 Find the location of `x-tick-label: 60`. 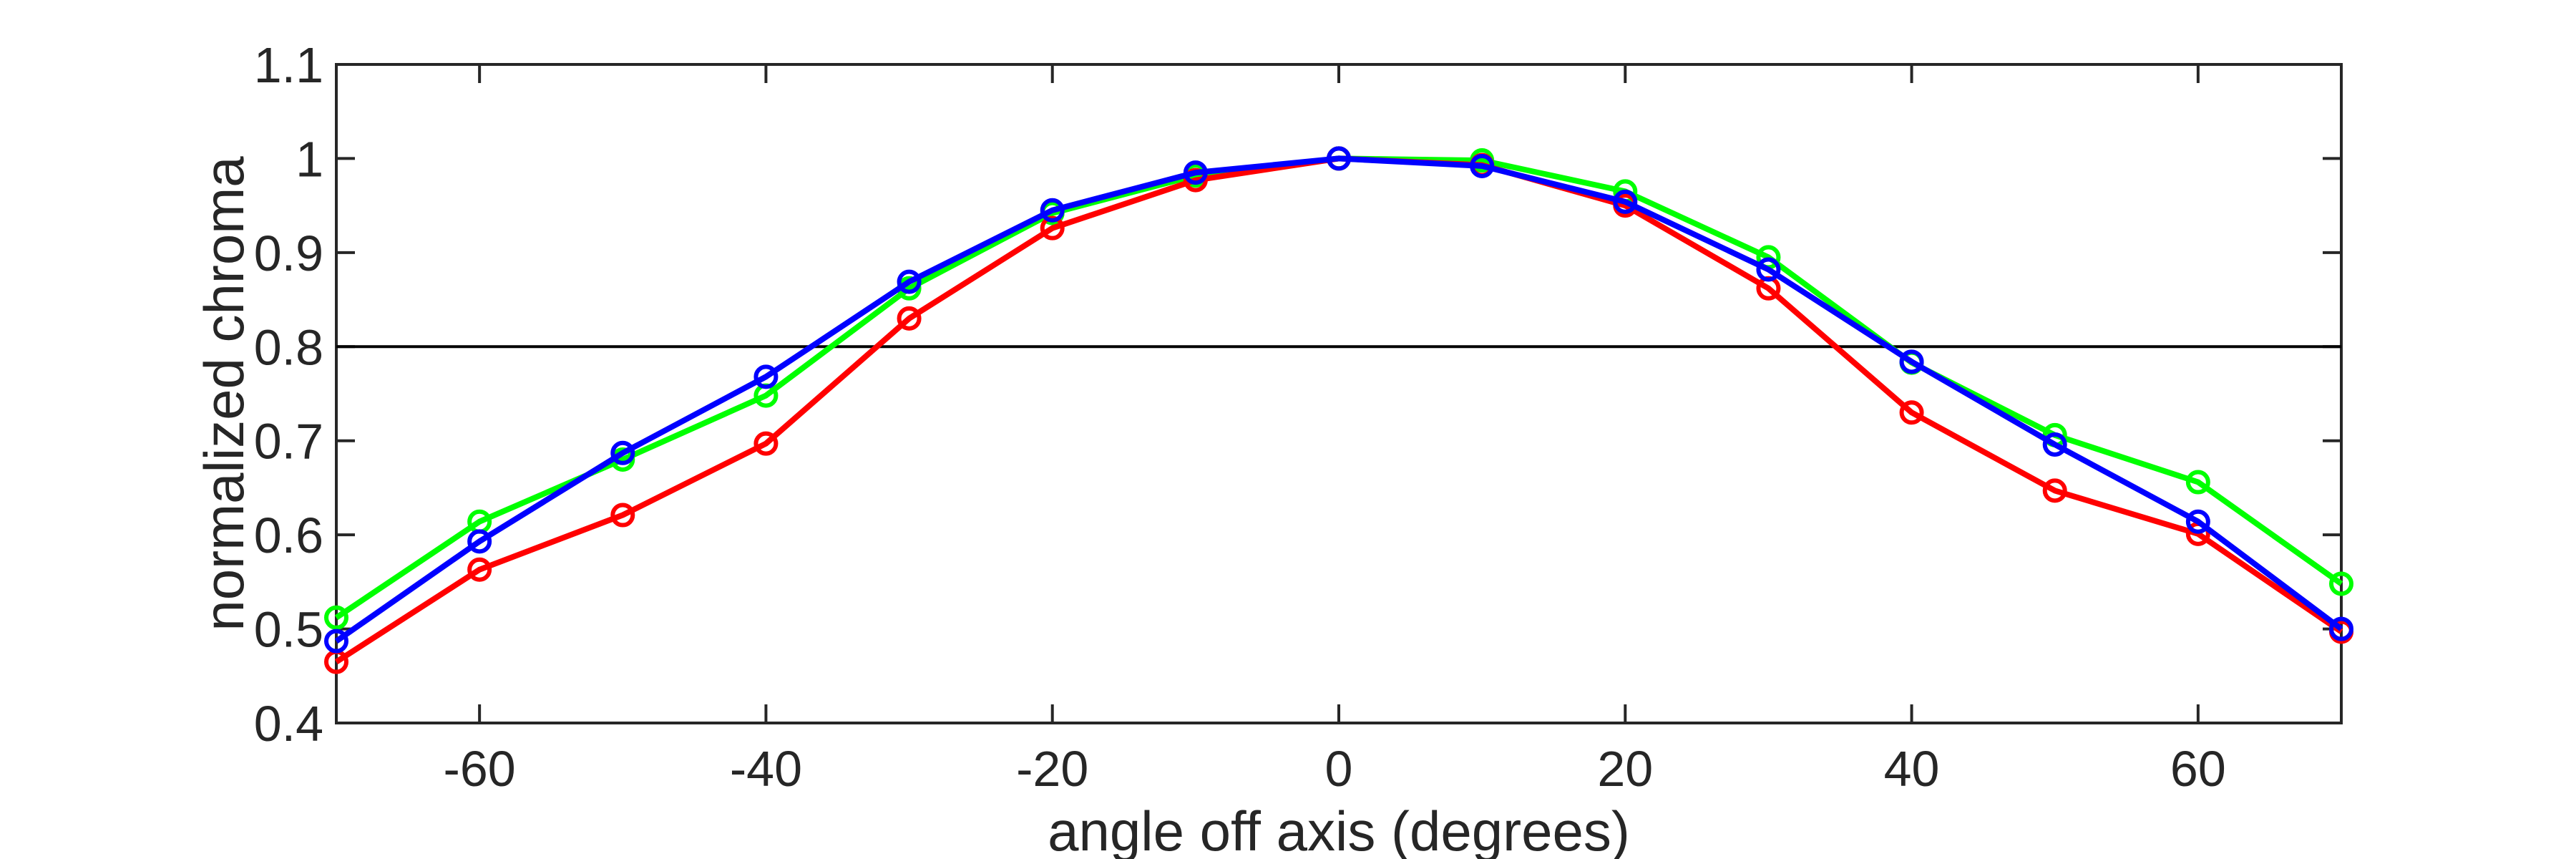

x-tick-label: 60 is located at coordinates (2198, 769).